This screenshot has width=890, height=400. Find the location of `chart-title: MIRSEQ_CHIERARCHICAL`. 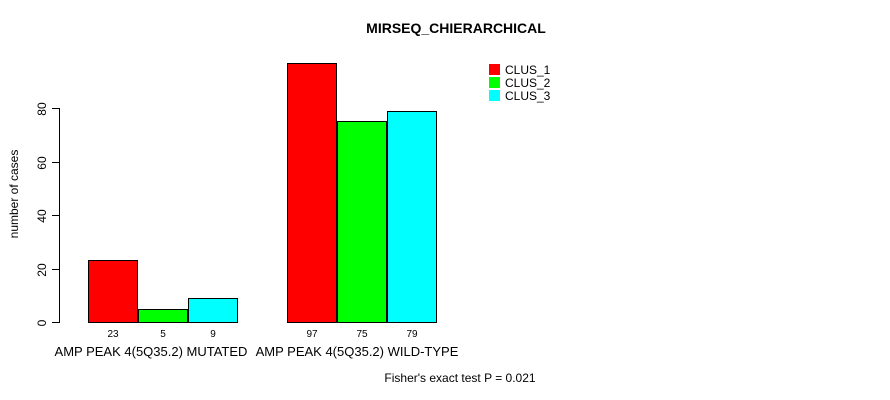

chart-title: MIRSEQ_CHIERARCHICAL is located at coordinates (456, 28).